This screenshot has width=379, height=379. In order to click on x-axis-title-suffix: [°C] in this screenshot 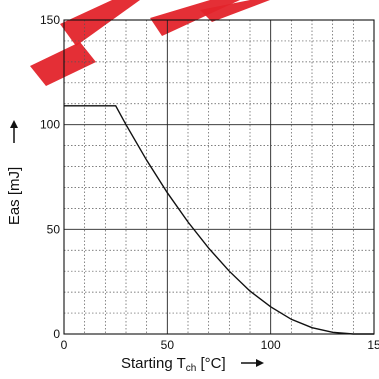, I will do `click(210, 363)`.